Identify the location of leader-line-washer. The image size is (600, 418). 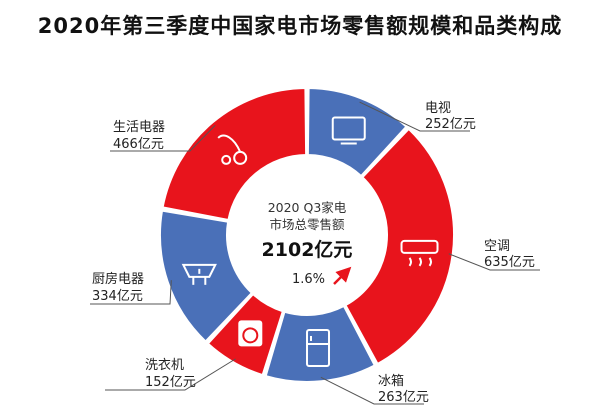
(170, 374).